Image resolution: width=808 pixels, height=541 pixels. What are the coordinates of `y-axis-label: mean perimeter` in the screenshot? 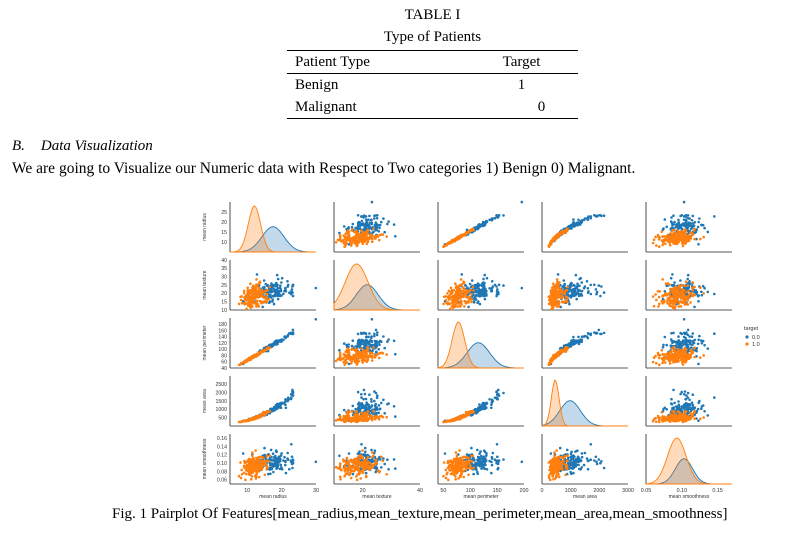 It's located at (205, 342).